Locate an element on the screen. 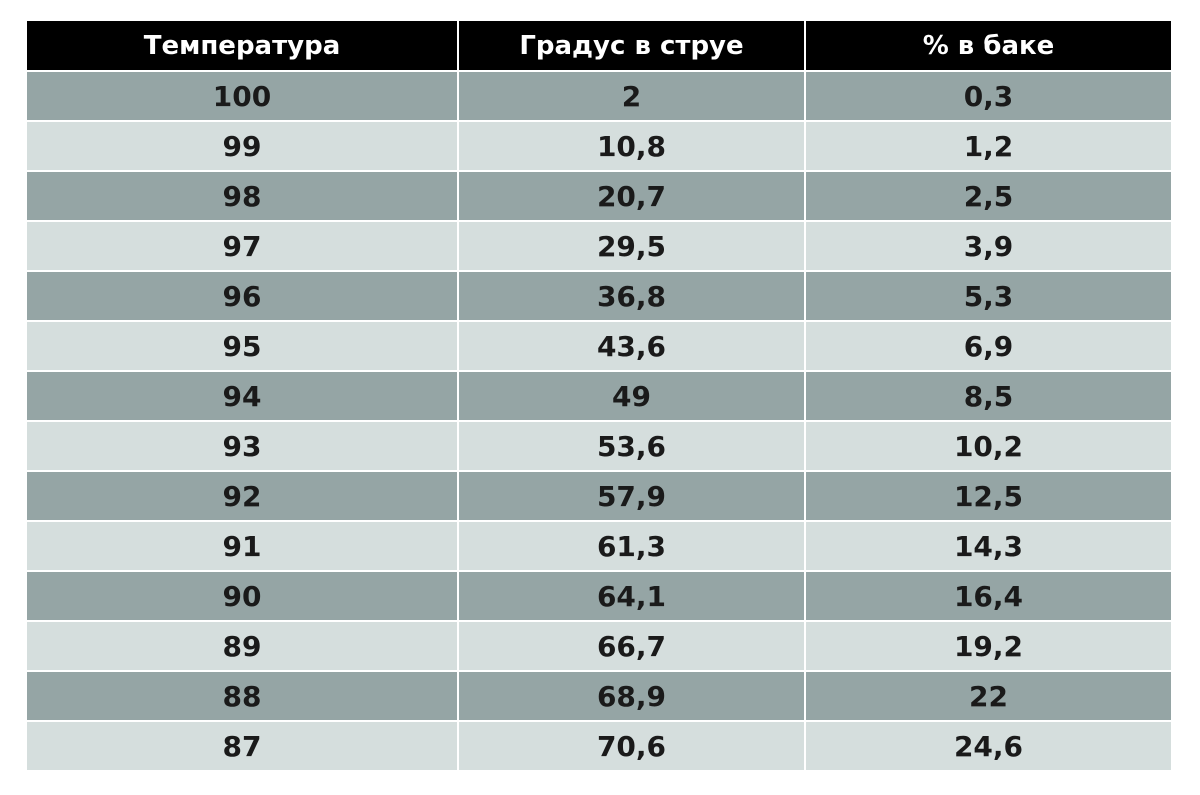  header-row: Температура Градус в струе % в баке is located at coordinates (599, 46).